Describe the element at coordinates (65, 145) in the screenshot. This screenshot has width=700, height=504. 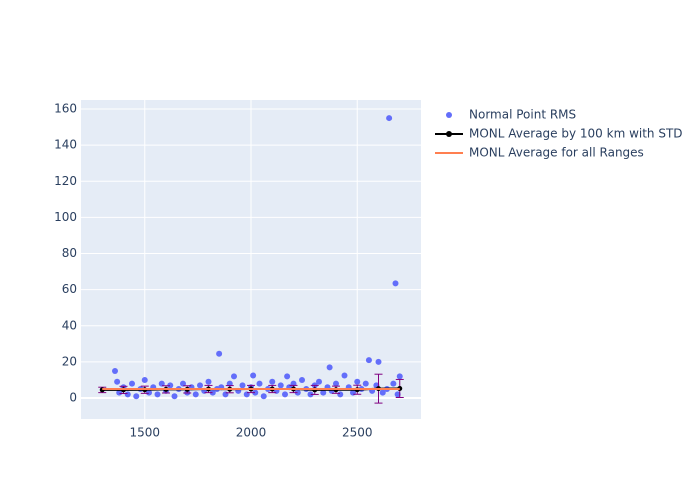
I see `y-tick-label: 140` at that location.